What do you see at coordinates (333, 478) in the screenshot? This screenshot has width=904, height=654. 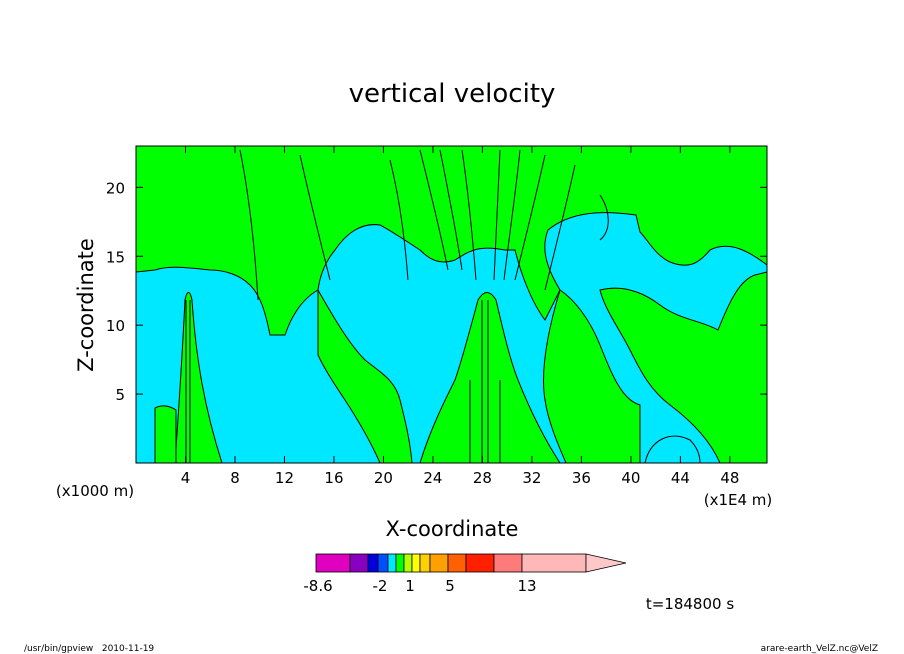 I see `x-tick-label: 16` at bounding box center [333, 478].